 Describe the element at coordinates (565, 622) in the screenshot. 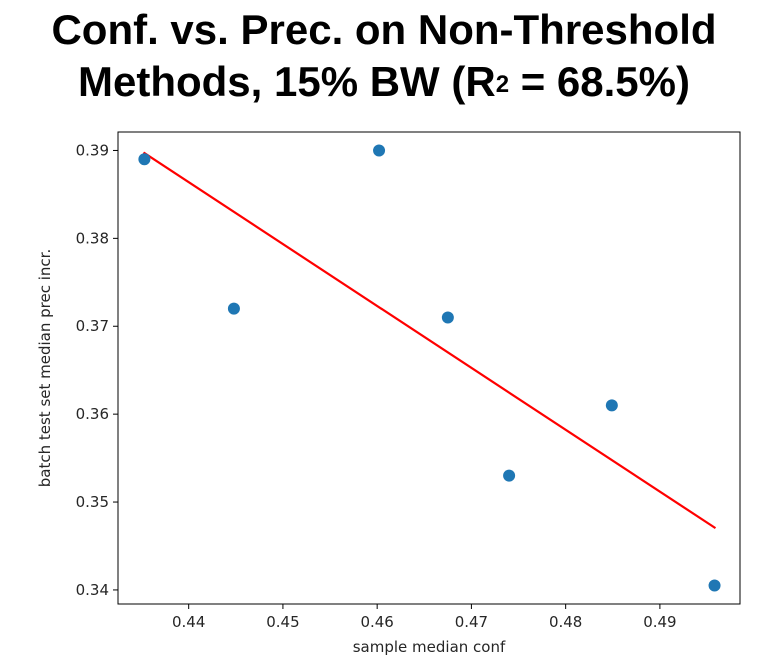

I see `x-tick-label: 0.48` at that location.